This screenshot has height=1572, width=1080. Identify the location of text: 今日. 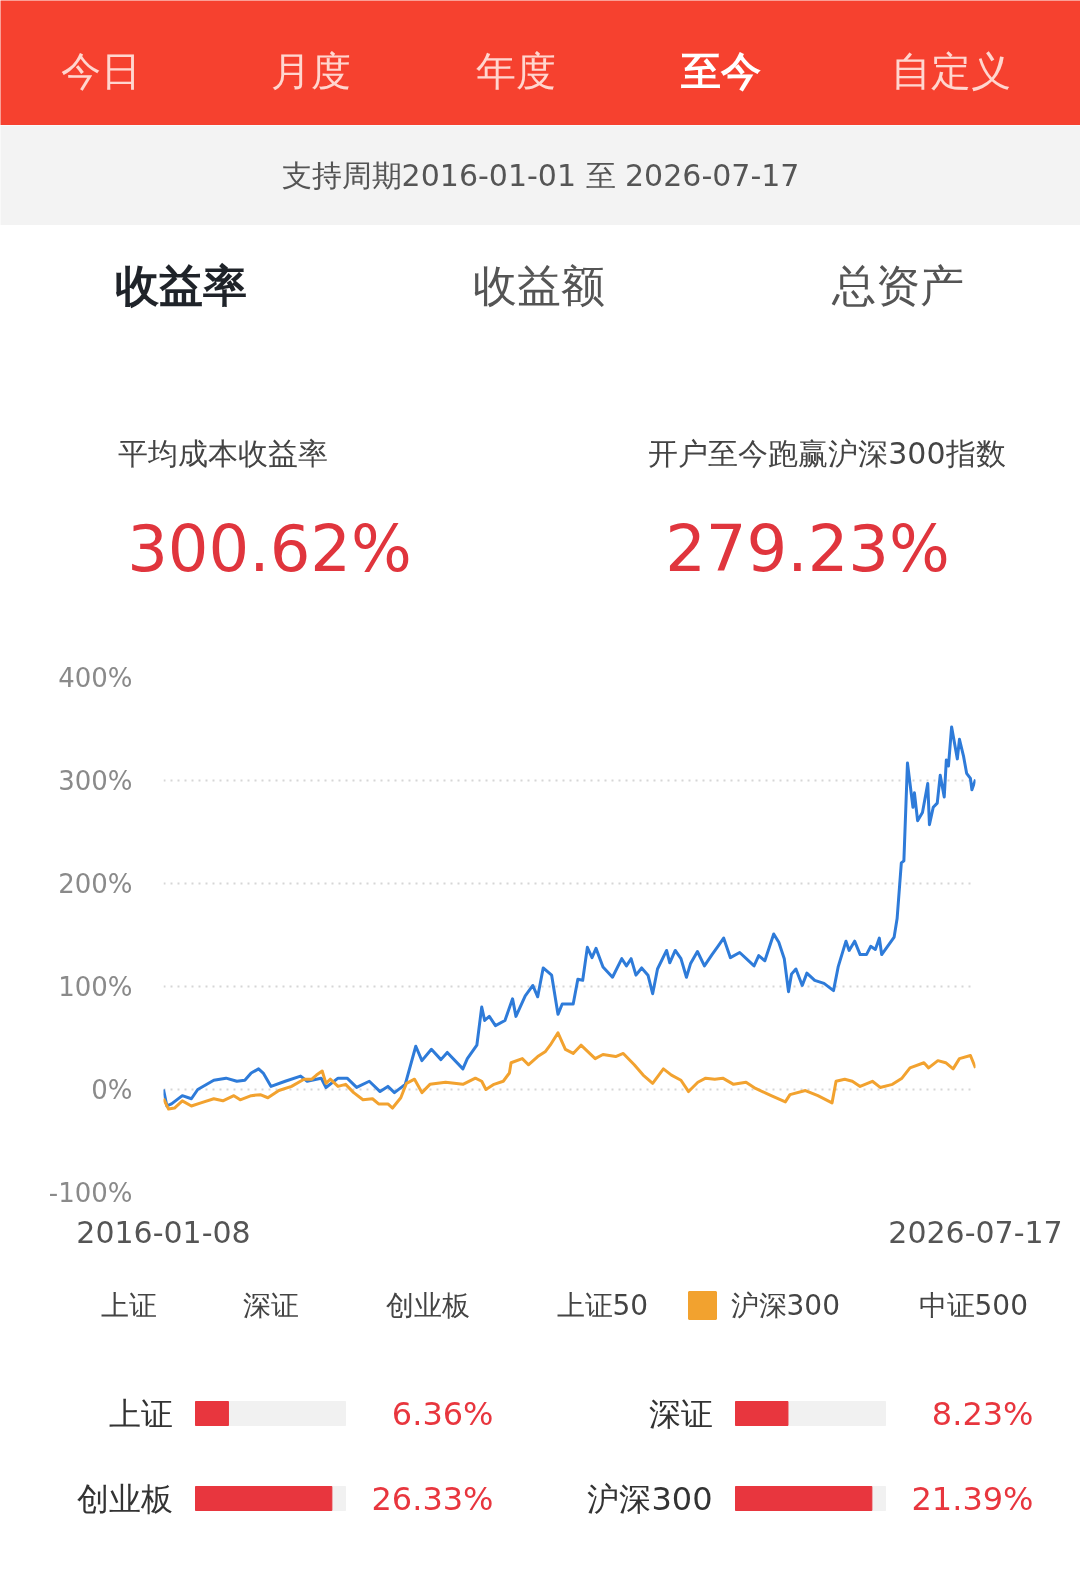
(100, 70).